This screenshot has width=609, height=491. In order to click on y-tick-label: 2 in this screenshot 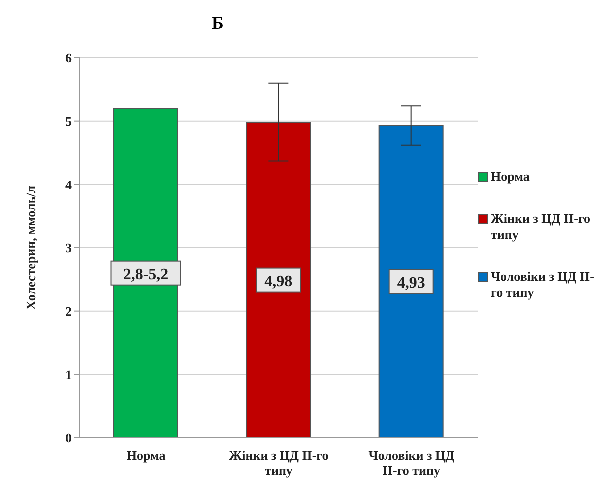, I will do `click(69, 311)`.